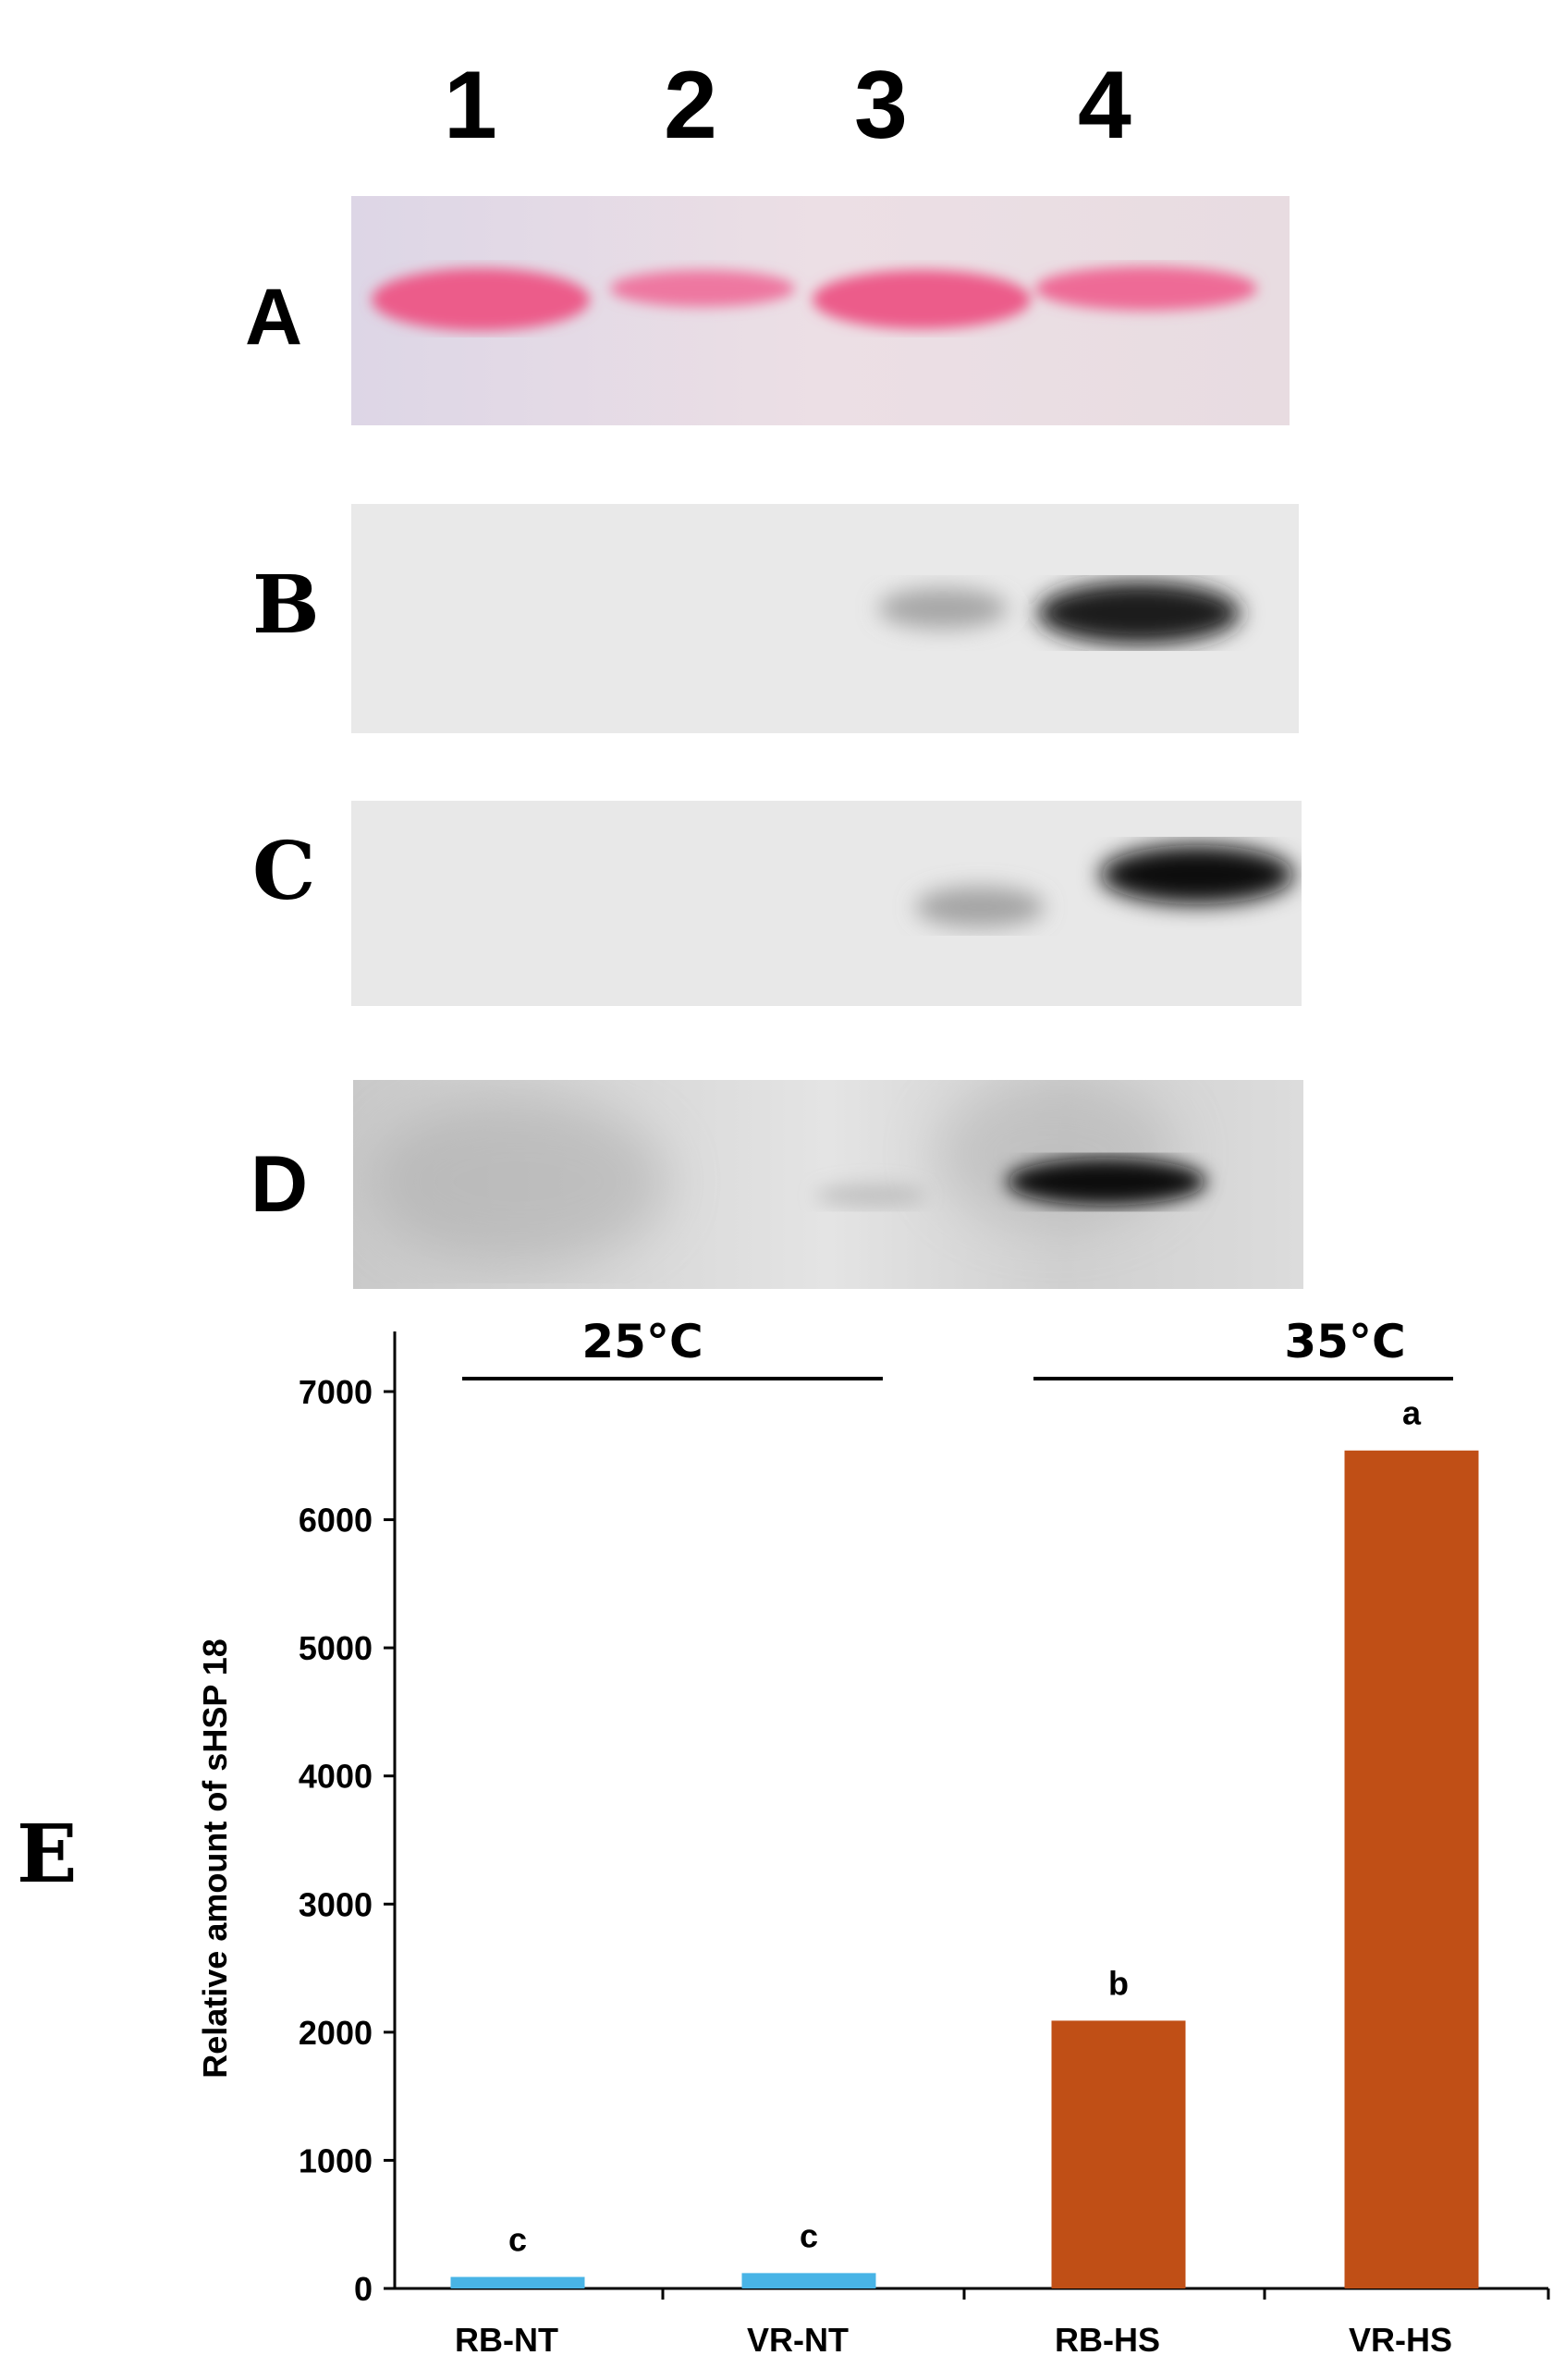  What do you see at coordinates (1118, 1983) in the screenshot?
I see `significance-label-2: b` at bounding box center [1118, 1983].